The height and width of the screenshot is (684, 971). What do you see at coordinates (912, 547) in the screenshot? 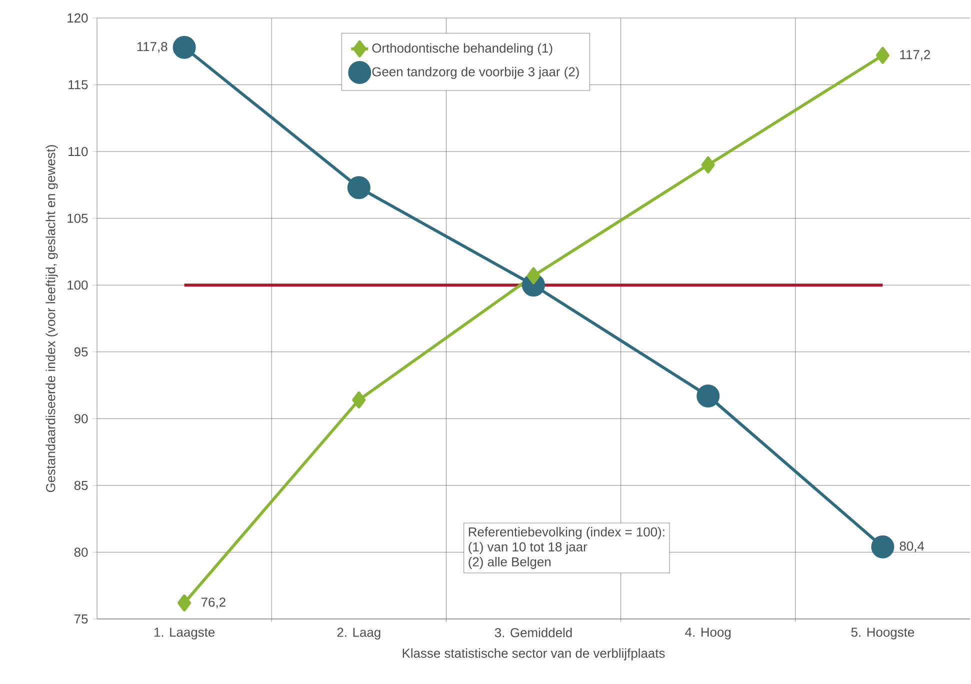
I see `data-label: 80,4` at bounding box center [912, 547].